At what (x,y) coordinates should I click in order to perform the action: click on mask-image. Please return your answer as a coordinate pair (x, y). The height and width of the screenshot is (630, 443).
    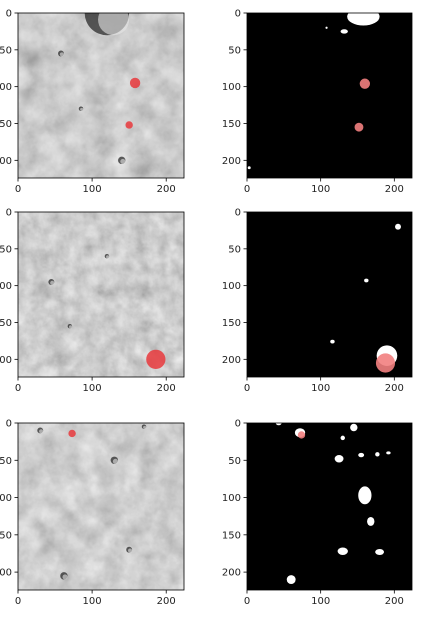
    Looking at the image, I should click on (329, 506).